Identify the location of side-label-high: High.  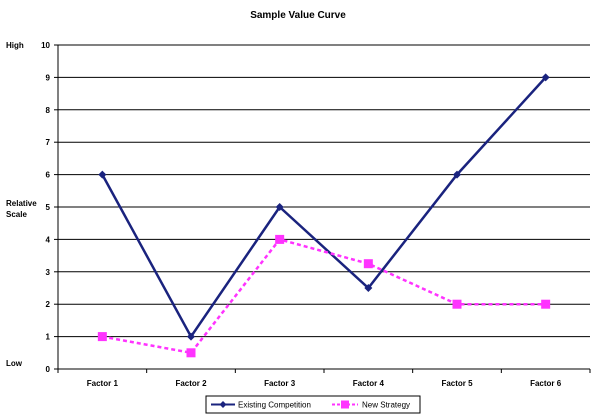
(15, 45).